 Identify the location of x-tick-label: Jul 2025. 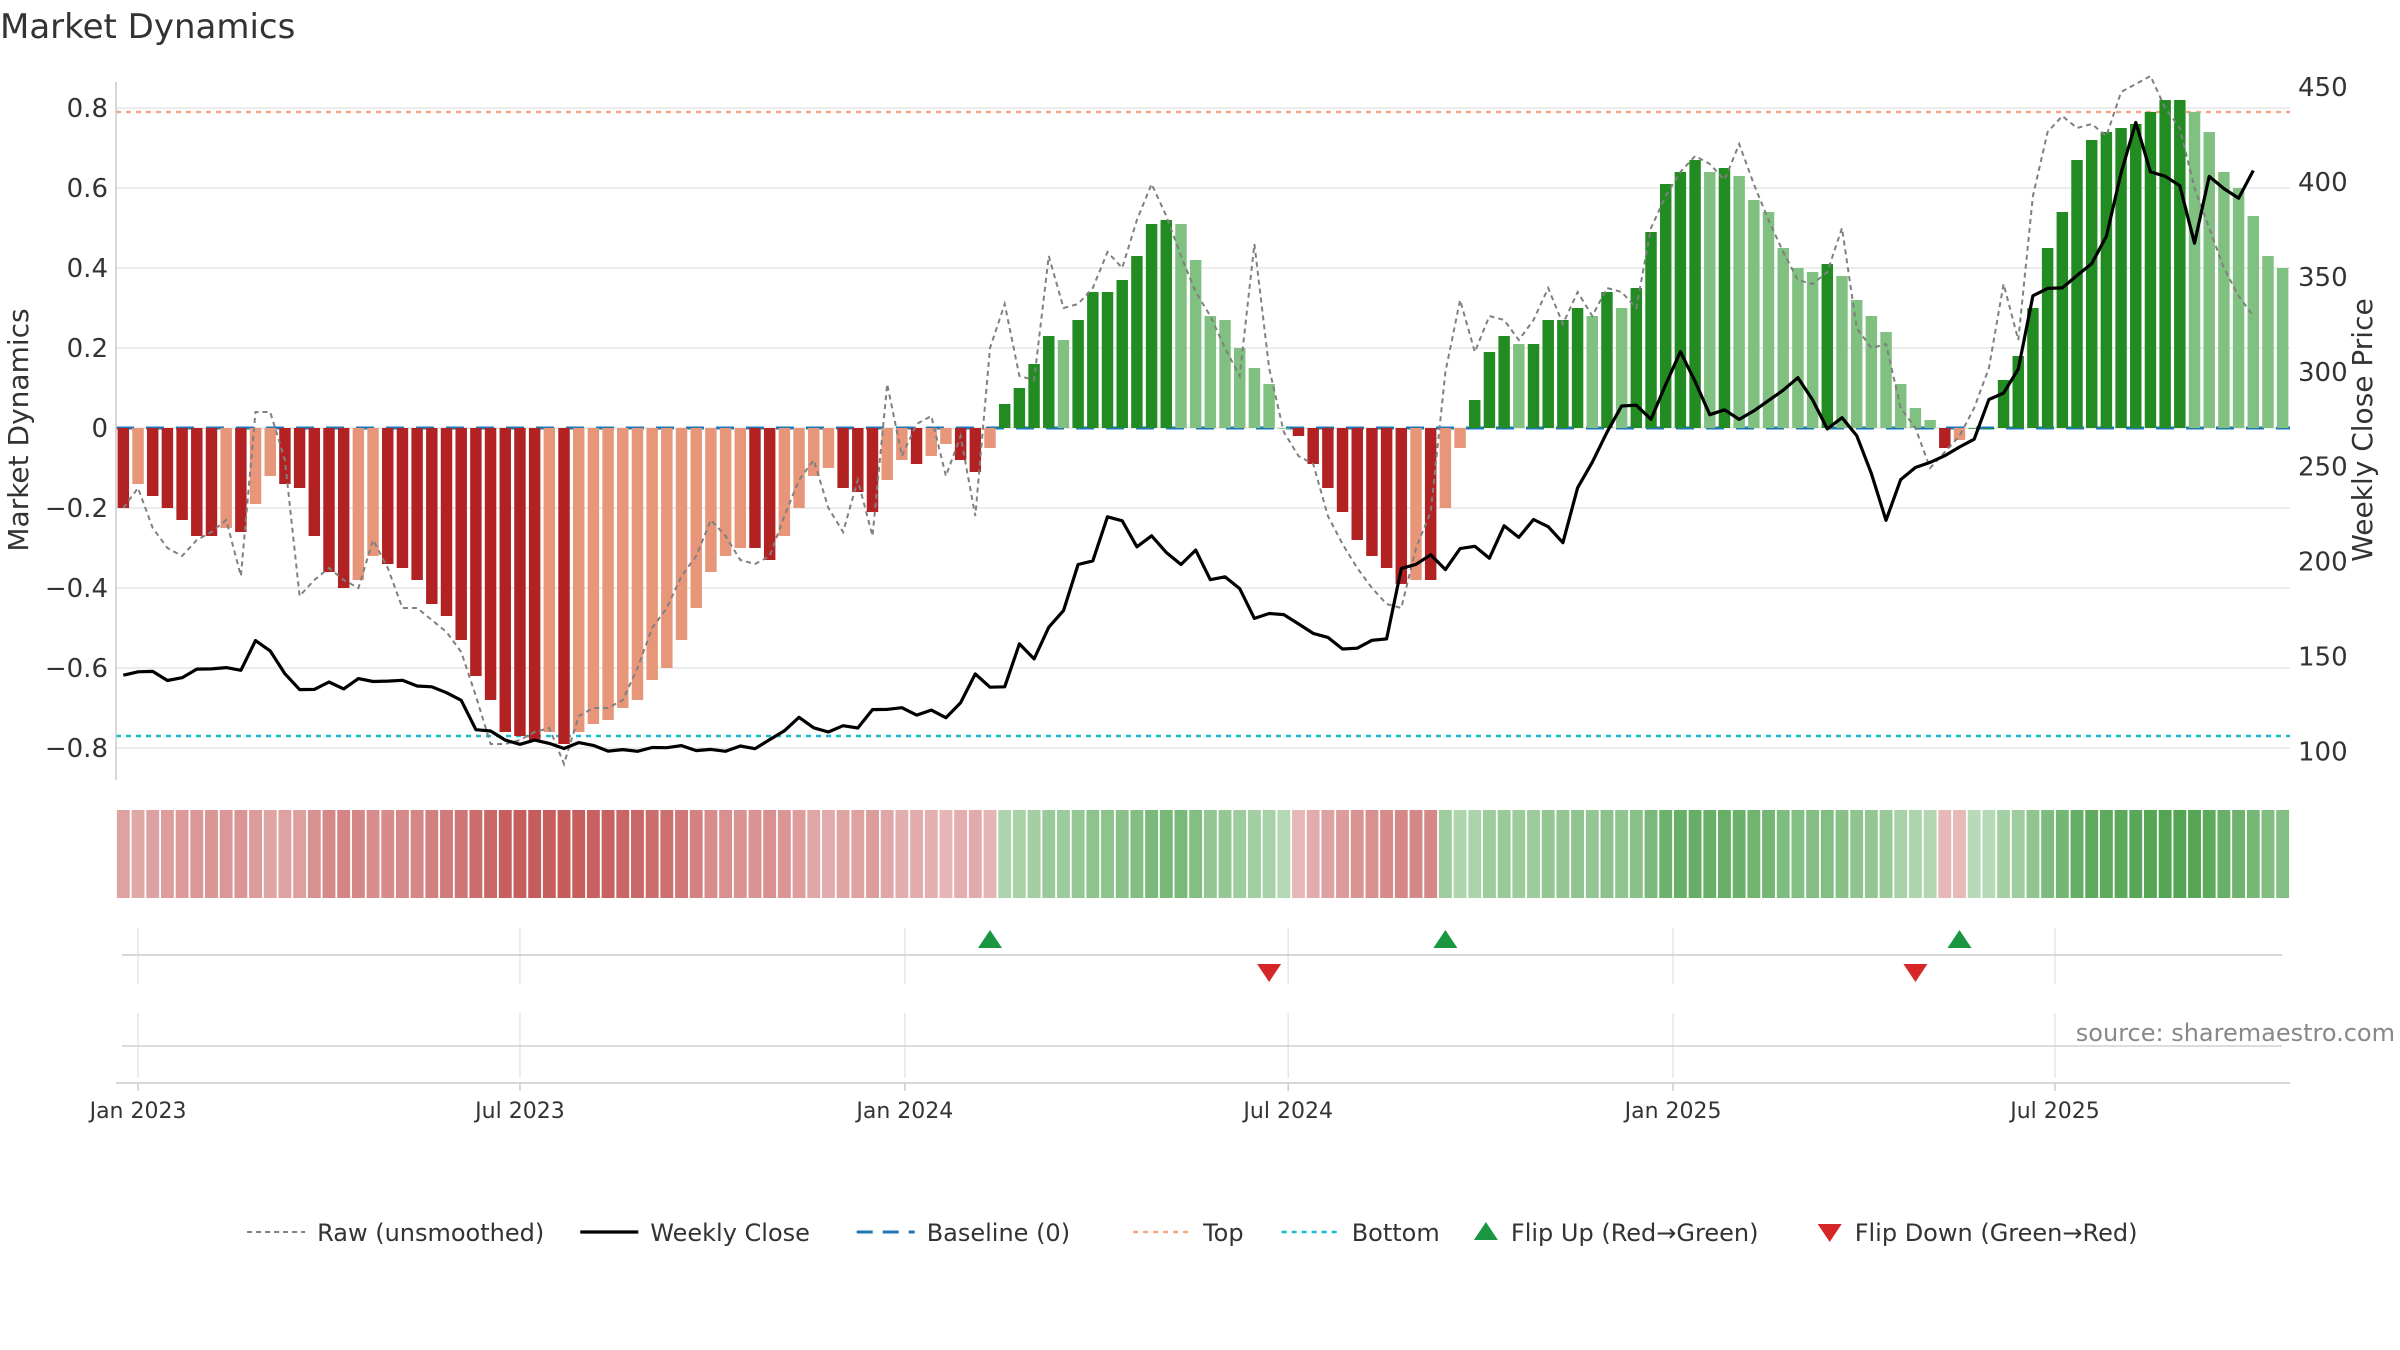
(2054, 1111).